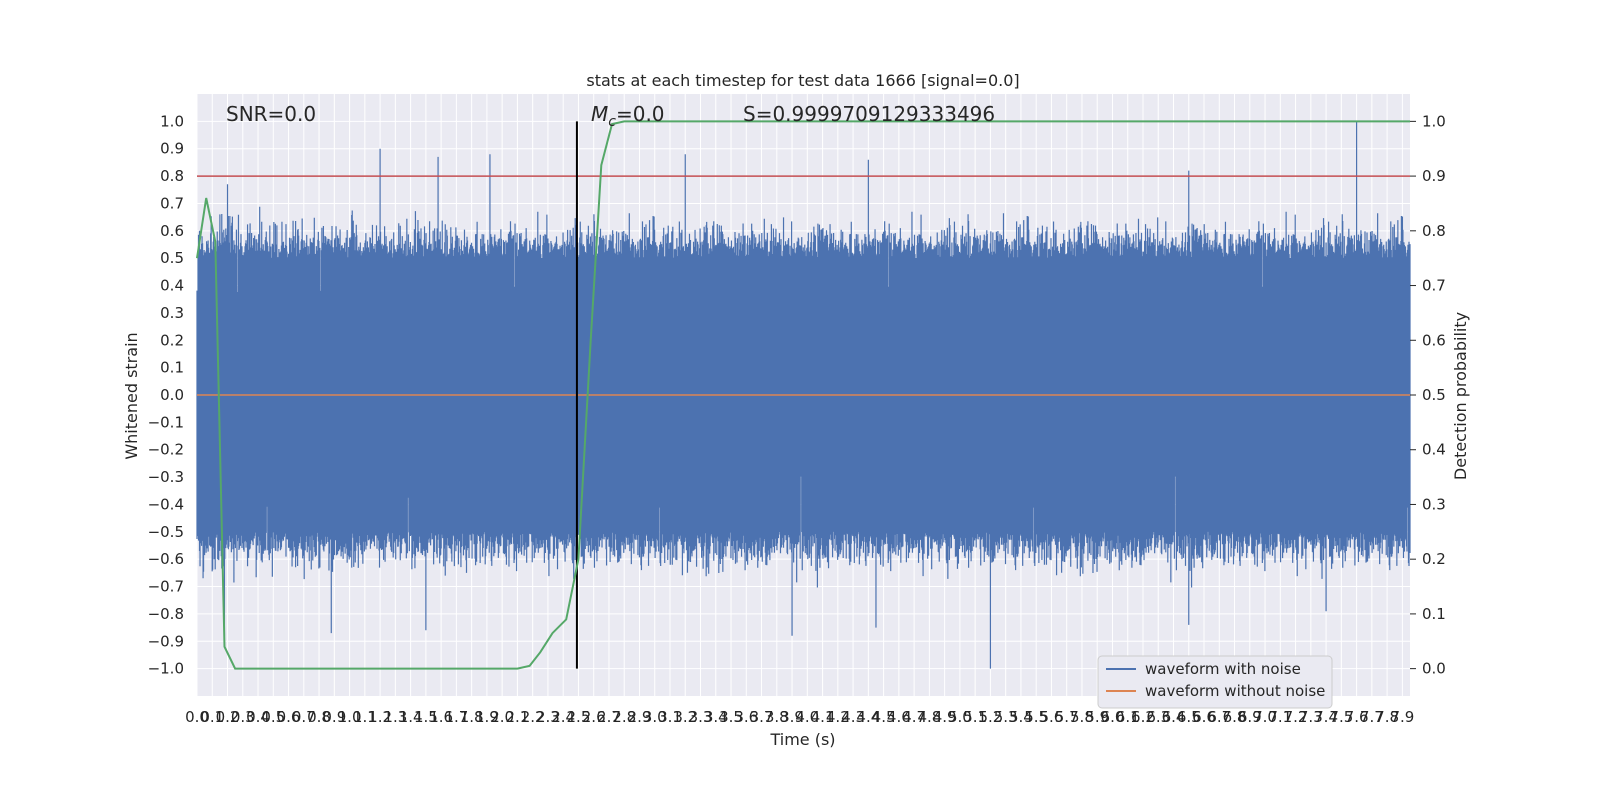  What do you see at coordinates (172, 231) in the screenshot?
I see `y-tick-label: 0.6` at bounding box center [172, 231].